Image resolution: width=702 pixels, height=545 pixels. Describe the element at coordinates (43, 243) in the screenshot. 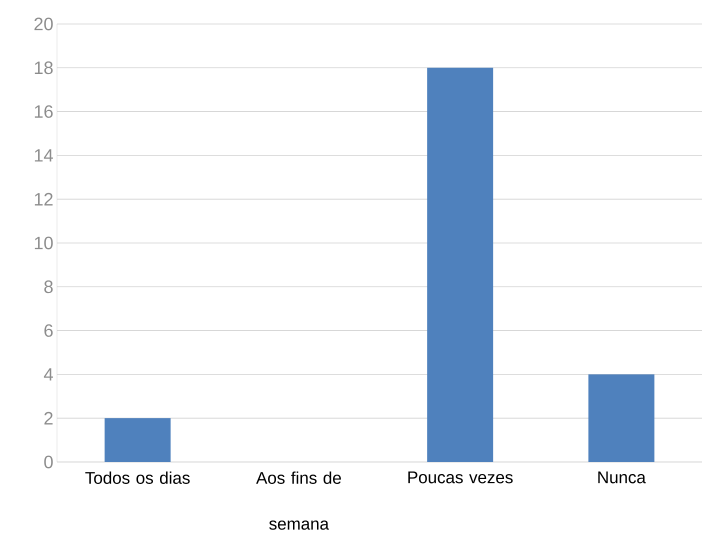

I see `y-tick-label: 10` at that location.